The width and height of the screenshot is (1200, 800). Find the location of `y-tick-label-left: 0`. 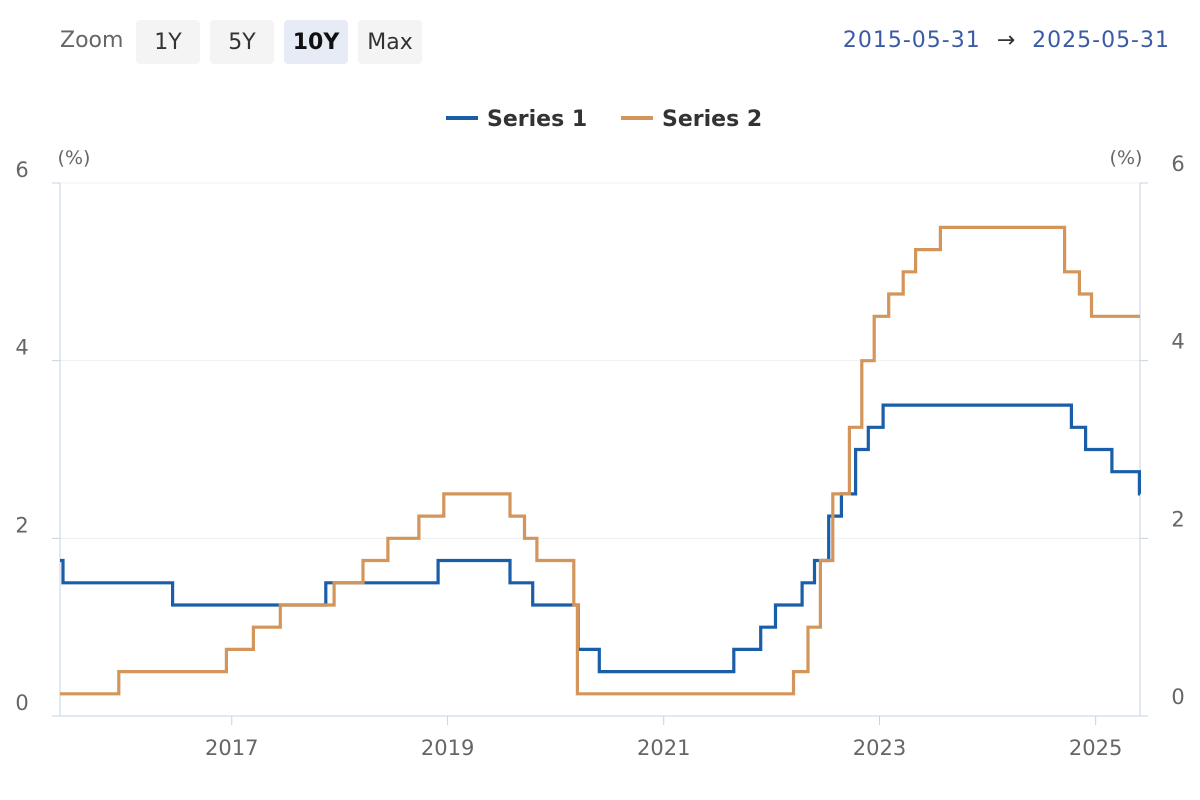

y-tick-label-left: 0 is located at coordinates (21, 703).